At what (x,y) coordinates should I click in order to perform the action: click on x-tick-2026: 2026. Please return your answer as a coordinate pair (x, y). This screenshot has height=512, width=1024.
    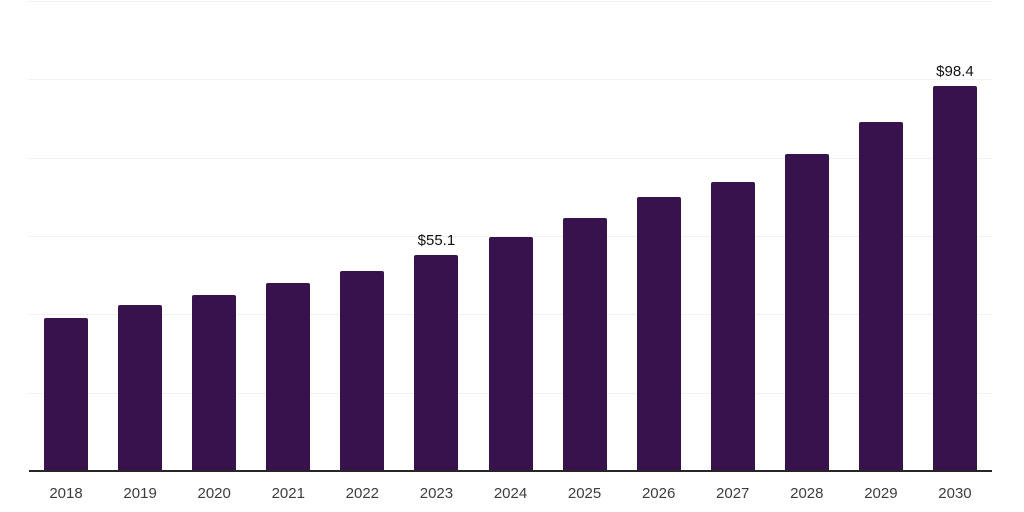
    Looking at the image, I should click on (658, 493).